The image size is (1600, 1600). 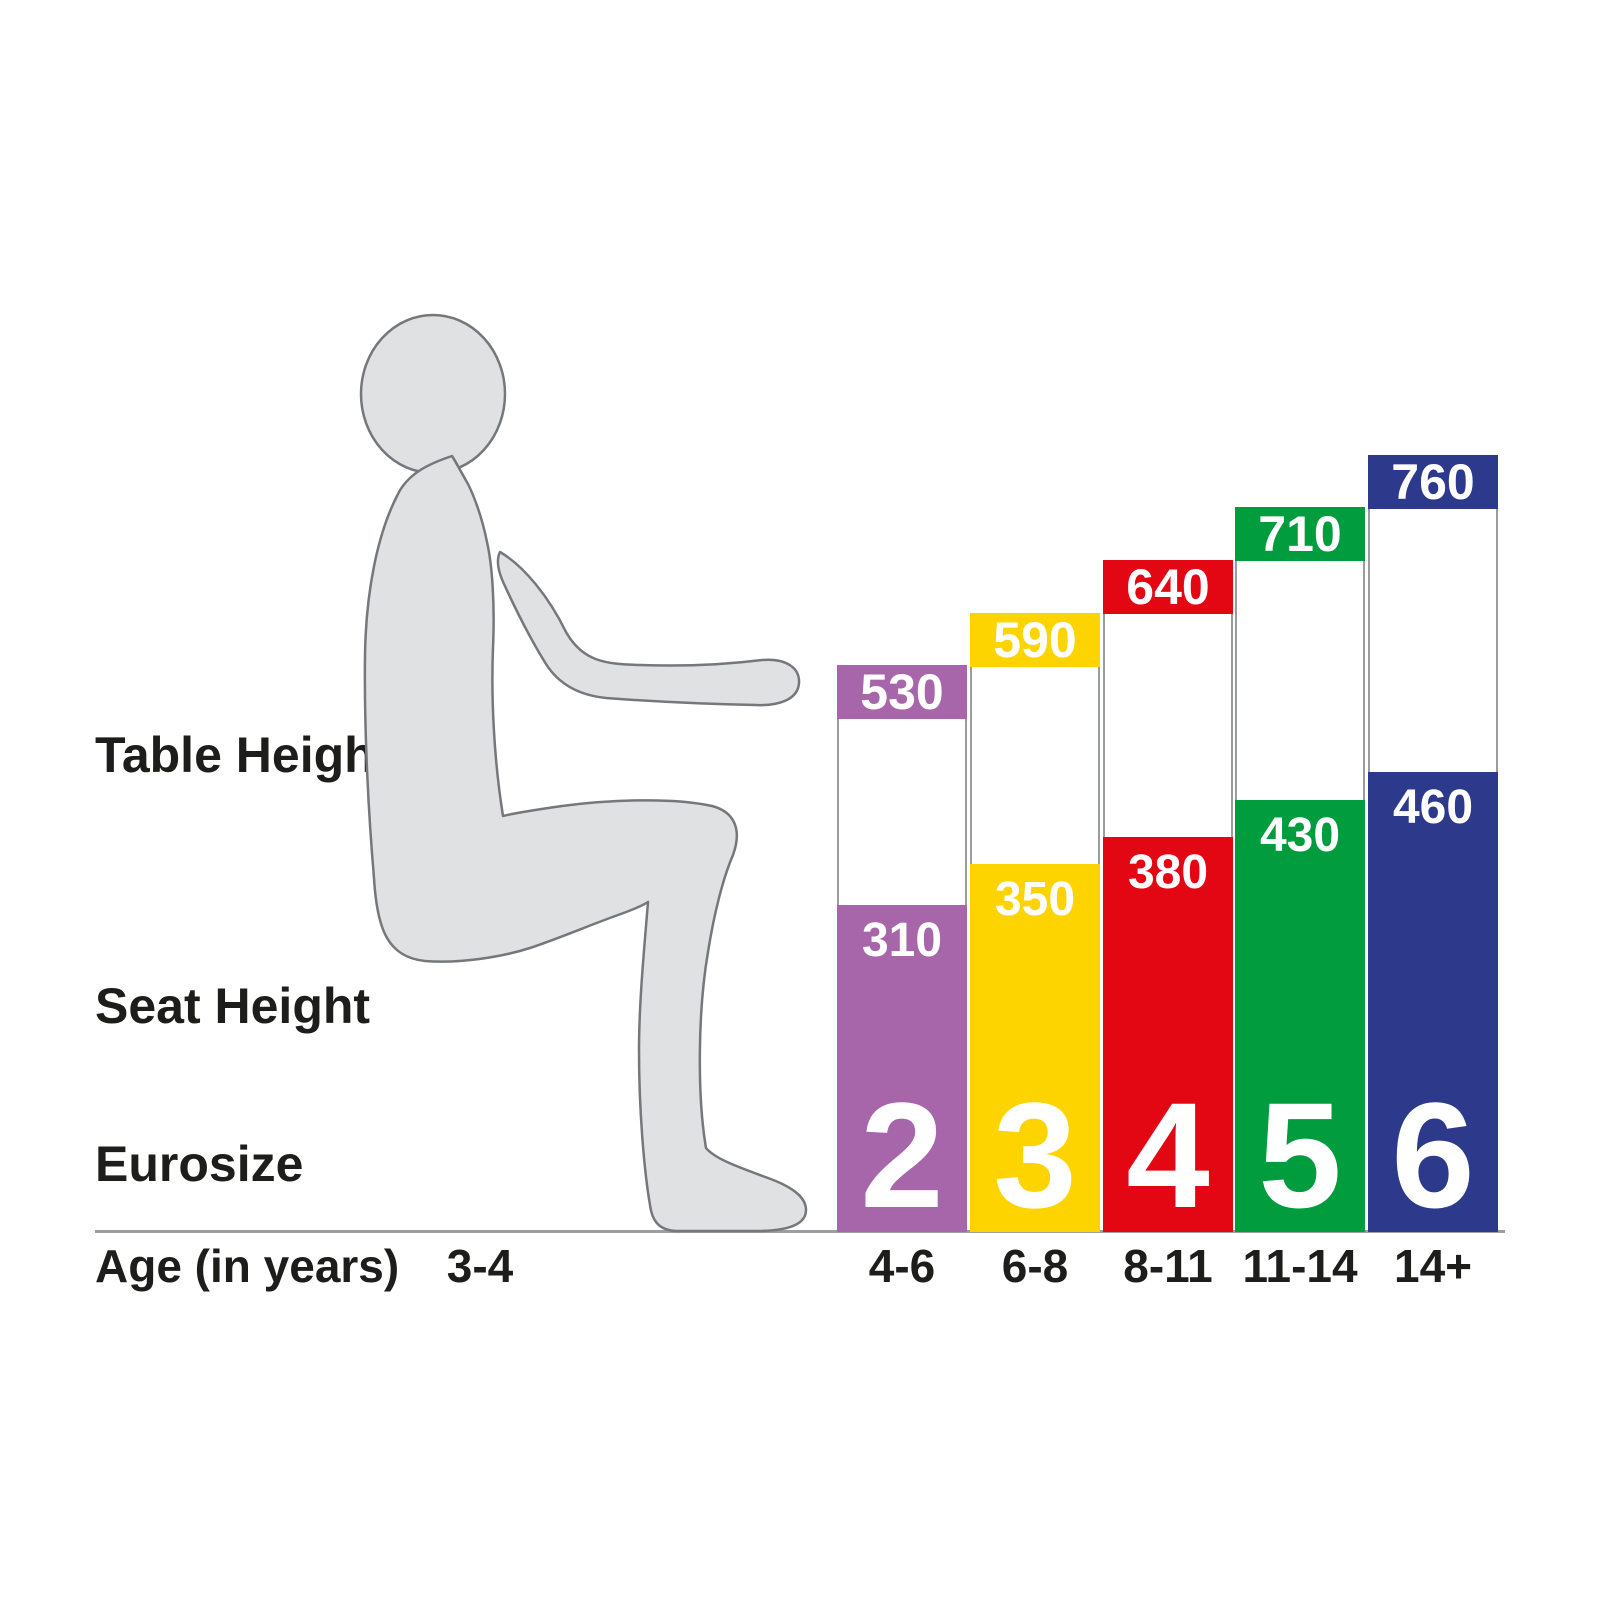 What do you see at coordinates (1035, 1048) in the screenshot?
I see `seat-height-segment: 350 3` at bounding box center [1035, 1048].